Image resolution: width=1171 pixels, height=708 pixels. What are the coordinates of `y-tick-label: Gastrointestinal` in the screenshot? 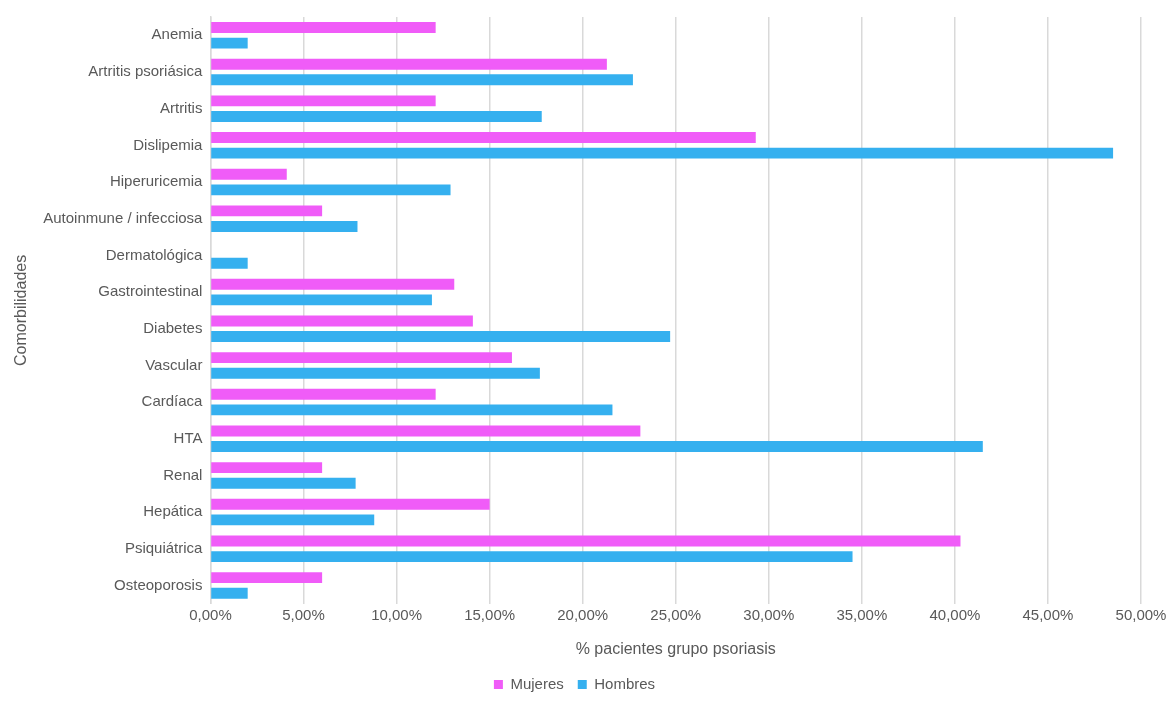 It's located at (150, 291).